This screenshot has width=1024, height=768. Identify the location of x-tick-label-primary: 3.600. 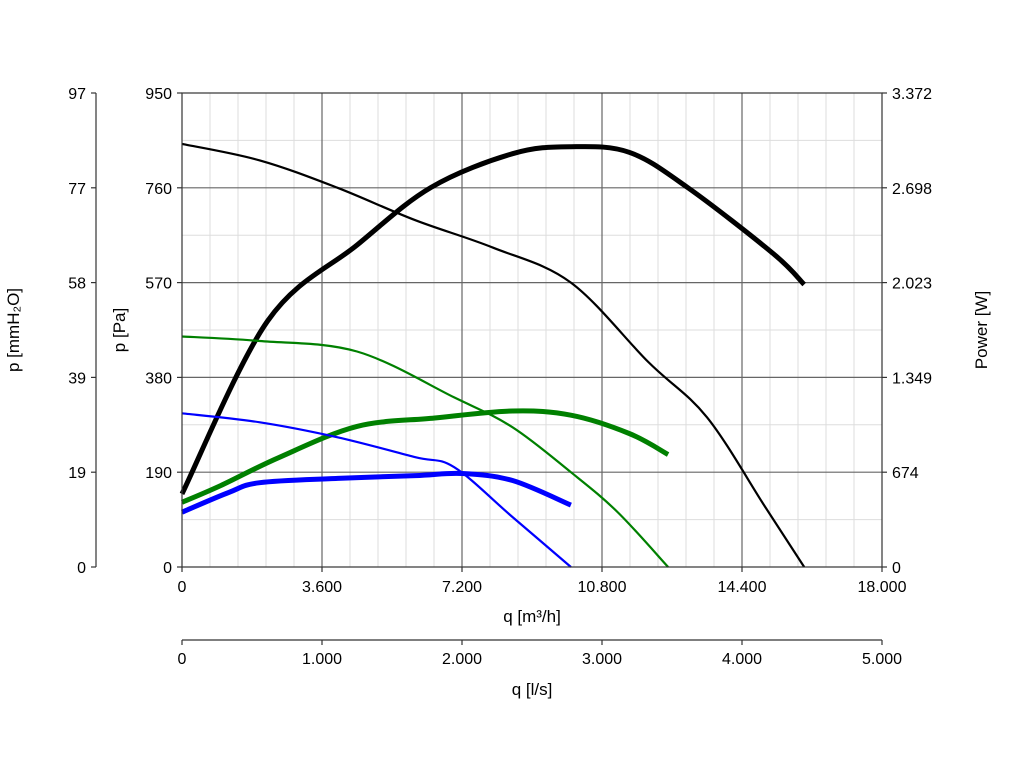
(322, 587).